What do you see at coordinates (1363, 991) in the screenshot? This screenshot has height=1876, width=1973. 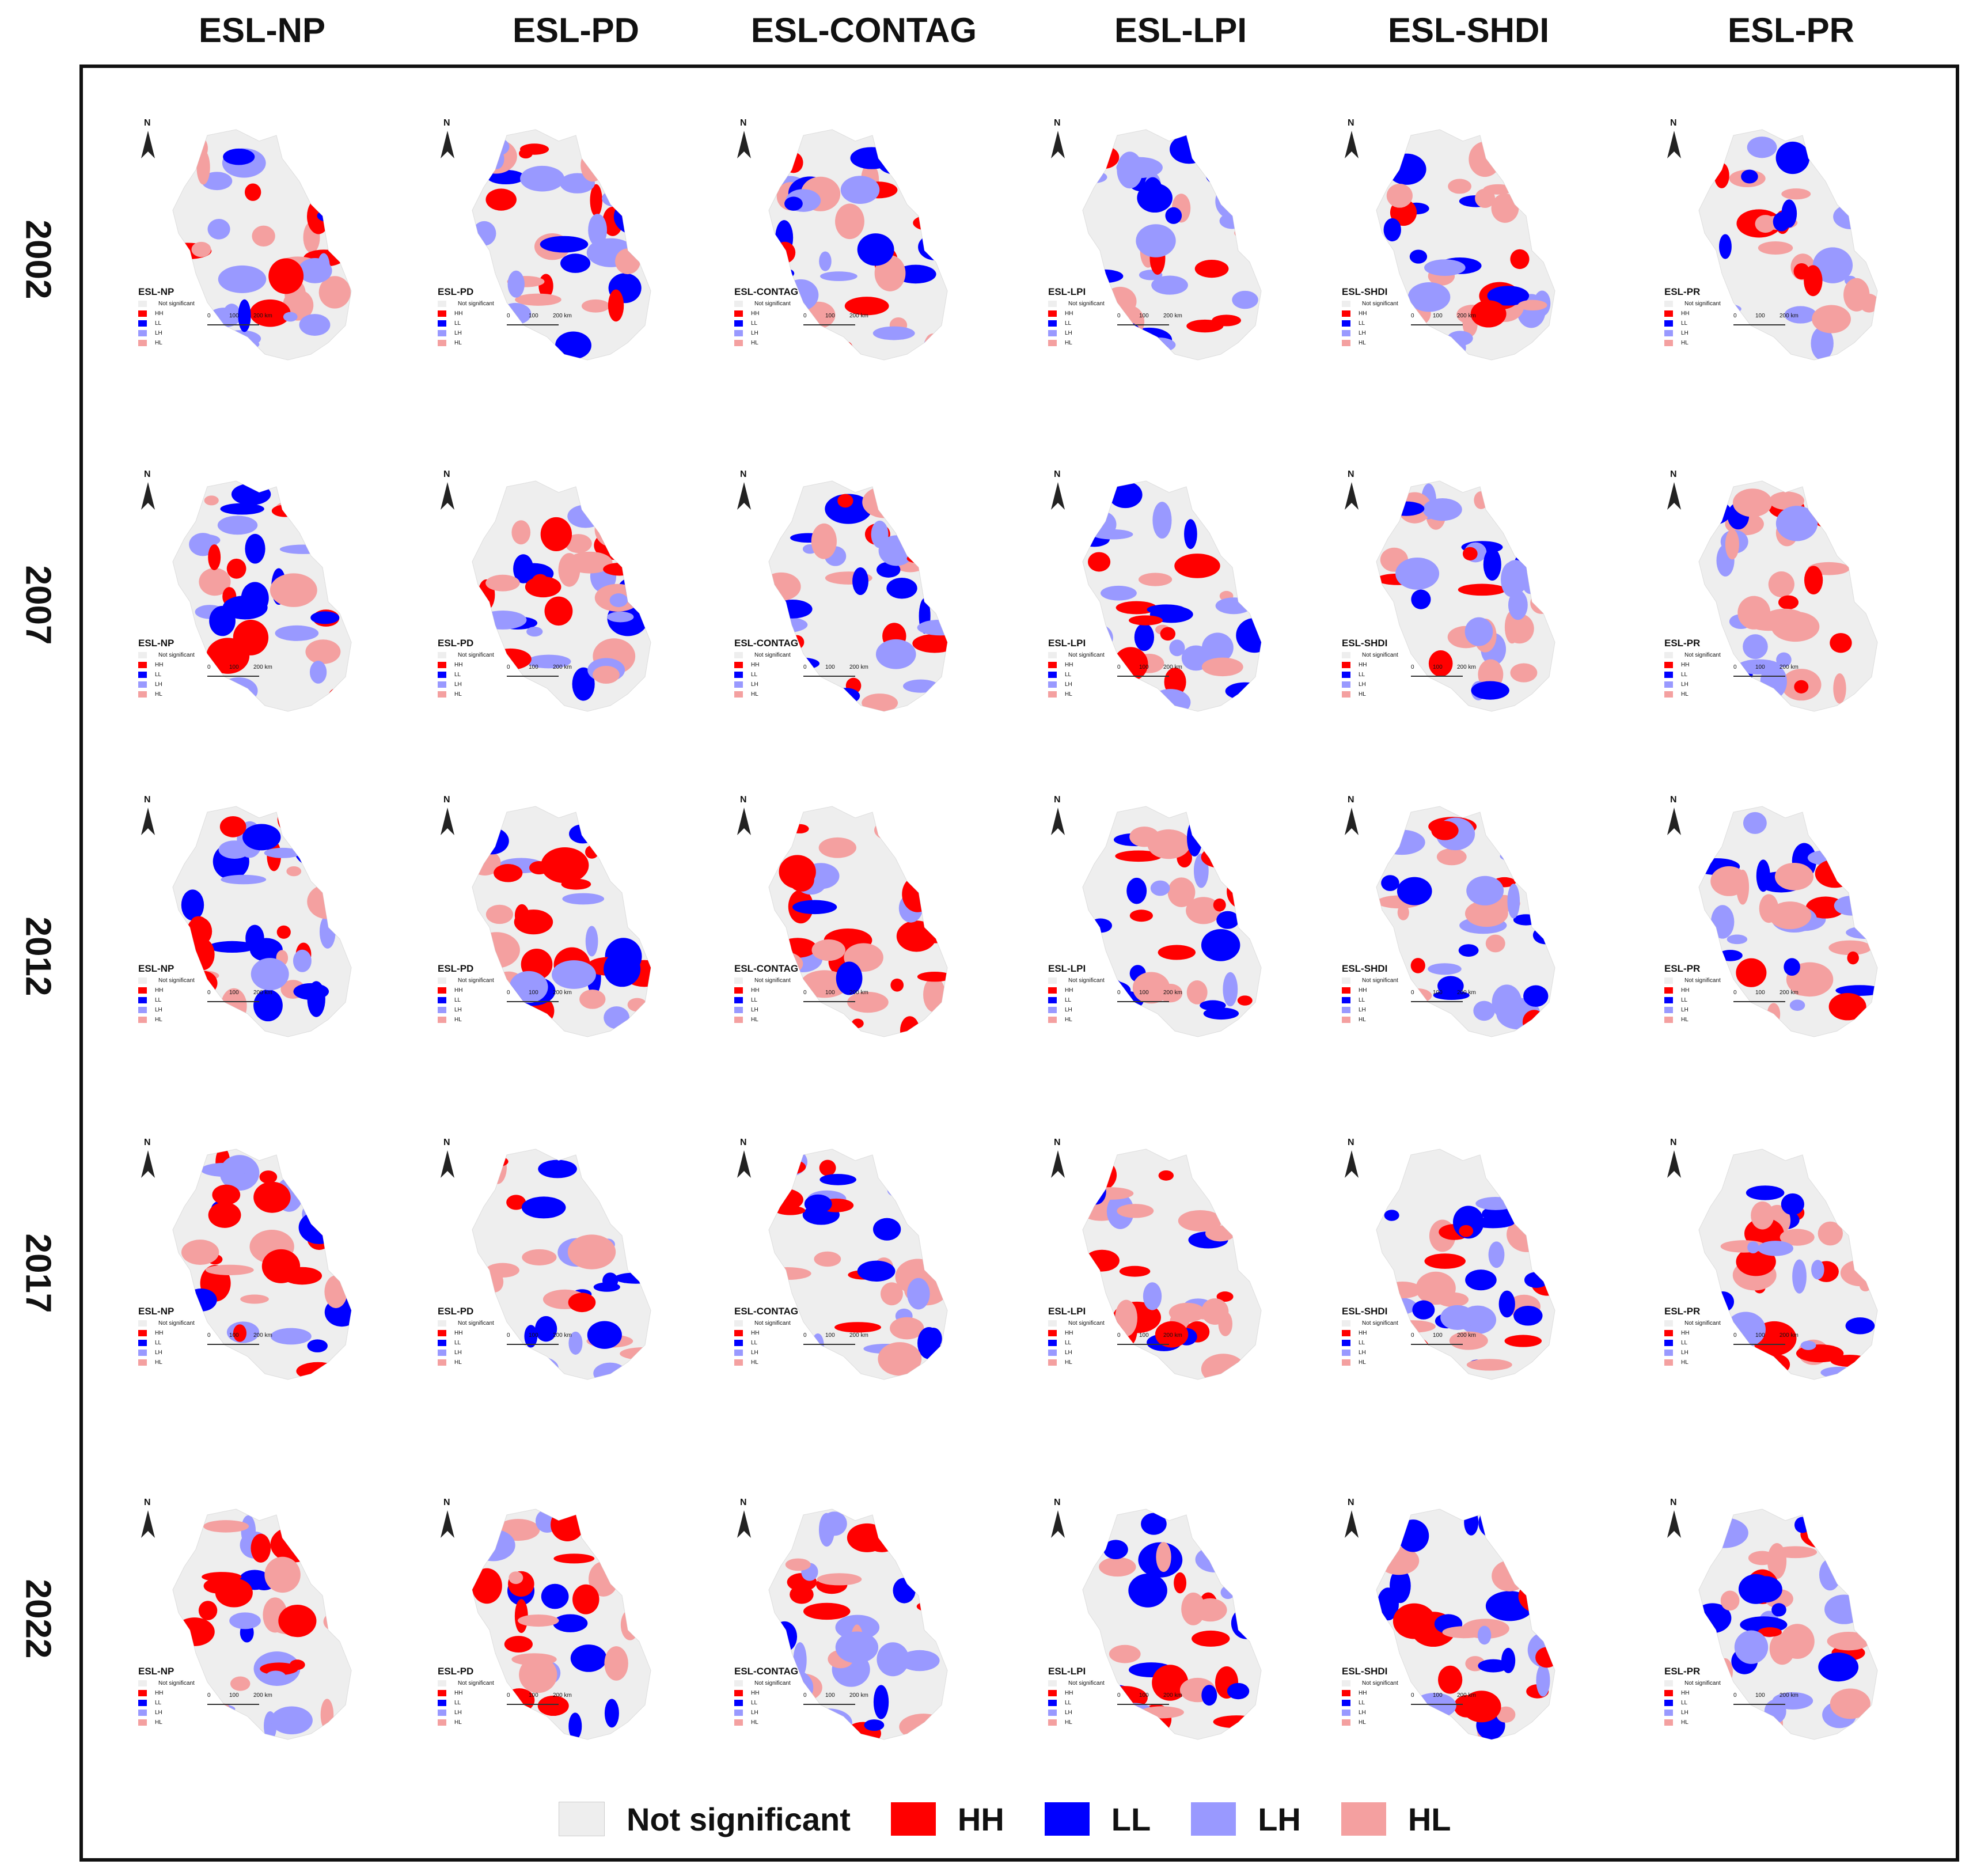 I see `panel-legend-label: HH` at bounding box center [1363, 991].